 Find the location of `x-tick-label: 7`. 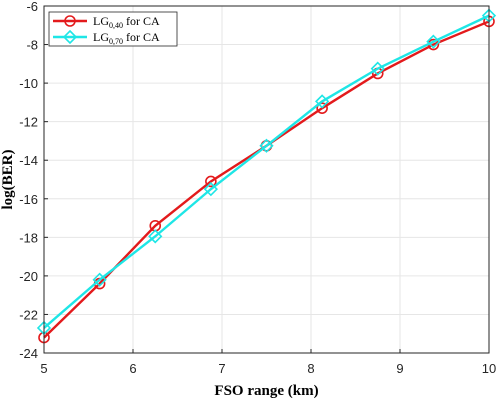

x-tick-label: 7 is located at coordinates (221, 368).